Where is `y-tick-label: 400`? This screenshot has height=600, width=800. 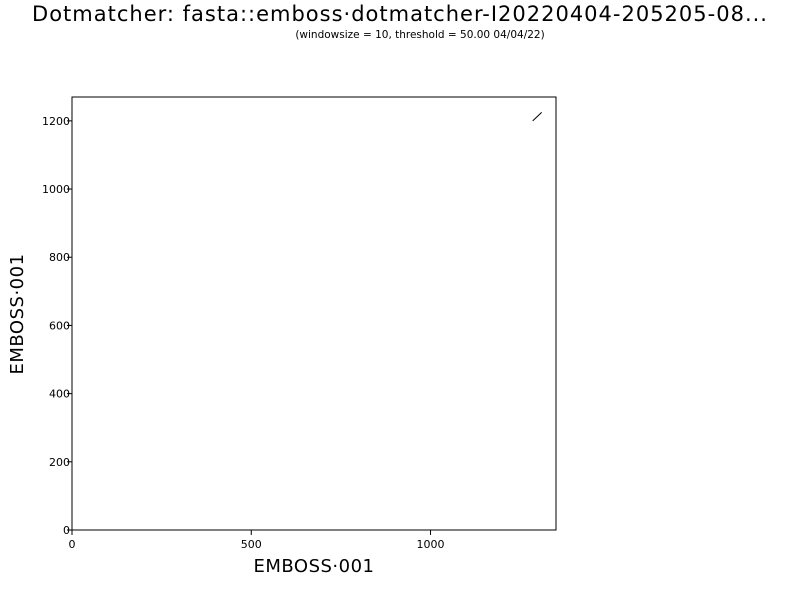 y-tick-label: 400 is located at coordinates (59, 394).